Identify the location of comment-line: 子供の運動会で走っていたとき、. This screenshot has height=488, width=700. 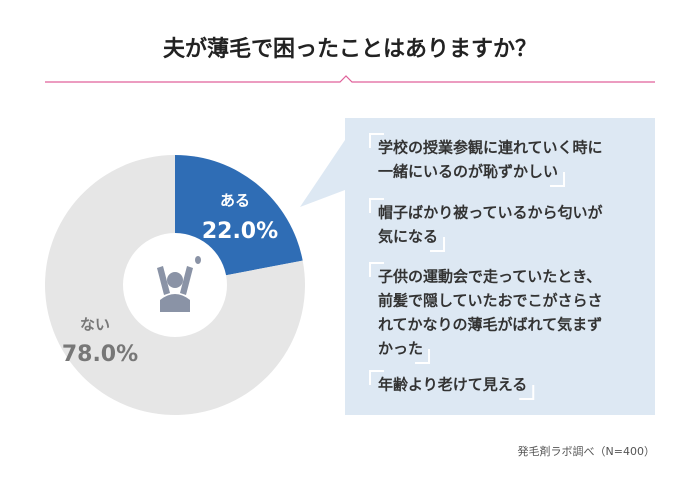
(489, 277).